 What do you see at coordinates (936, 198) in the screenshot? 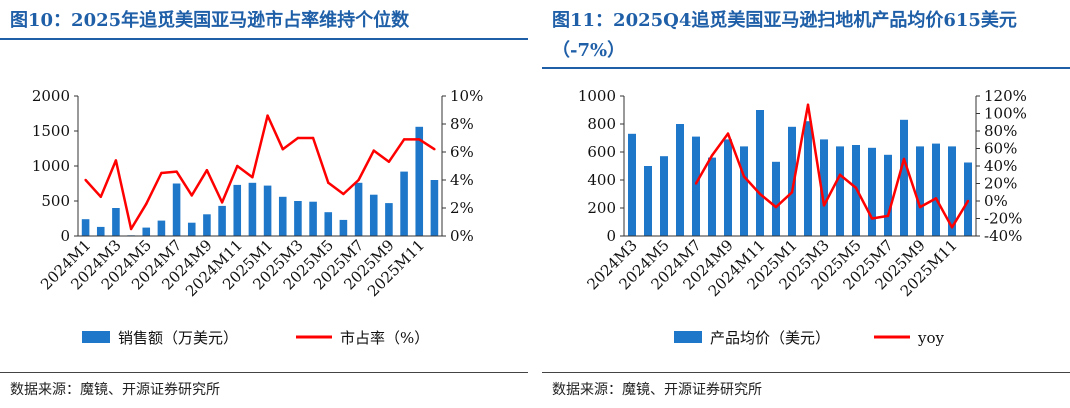
I see `line-point-2025M10` at bounding box center [936, 198].